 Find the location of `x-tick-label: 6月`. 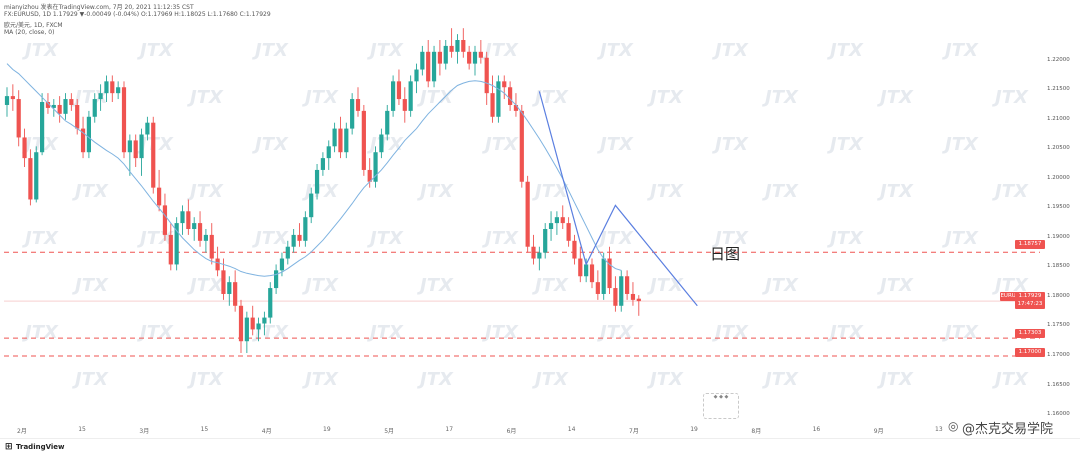

x-tick-label: 6月 is located at coordinates (511, 431).